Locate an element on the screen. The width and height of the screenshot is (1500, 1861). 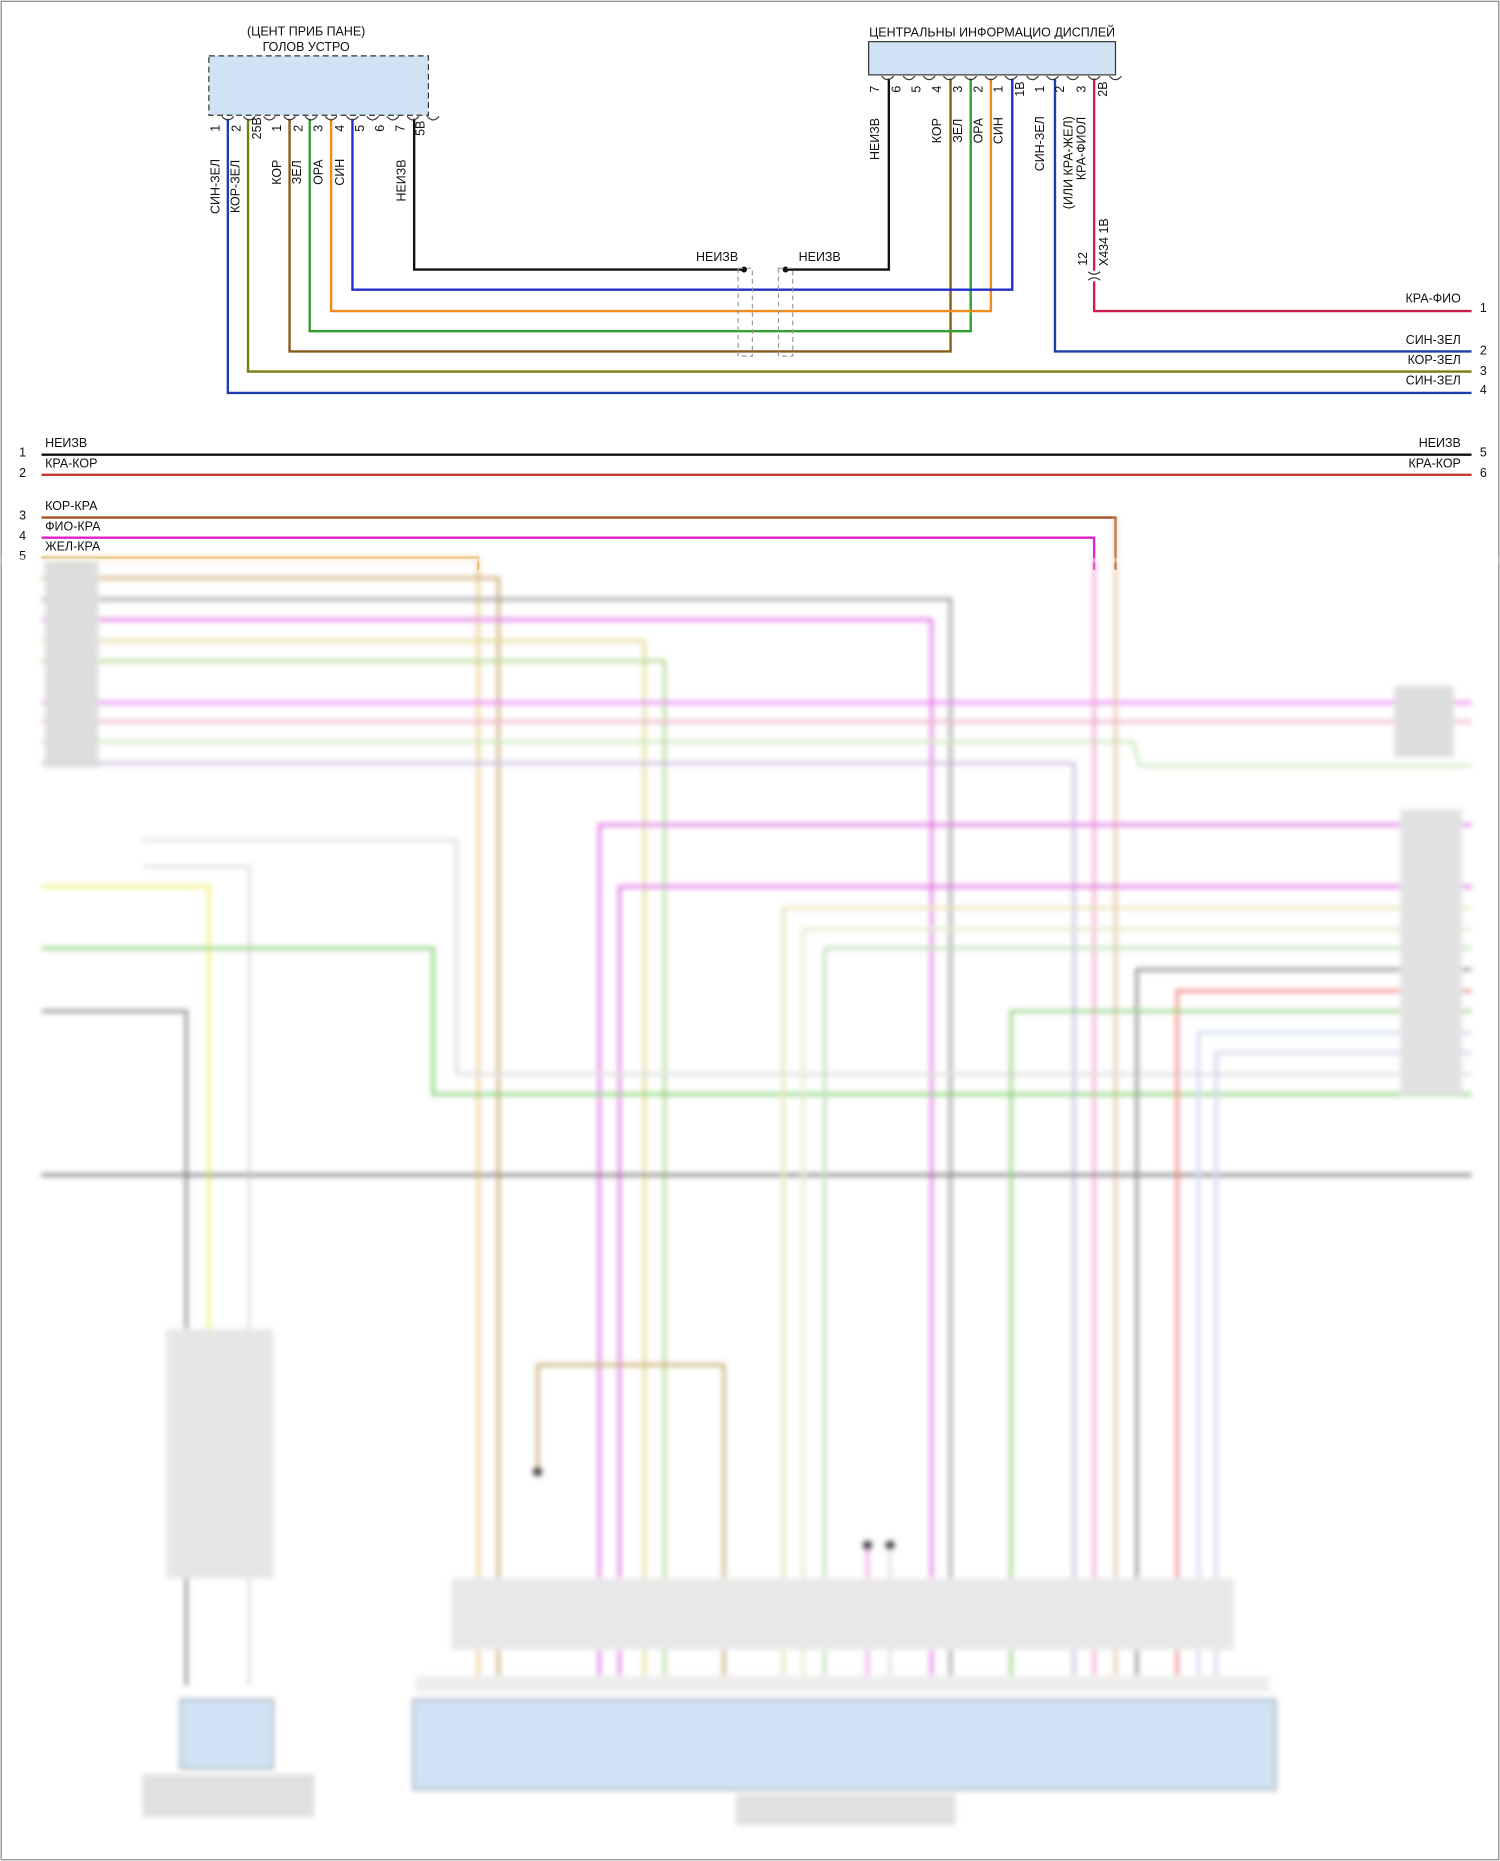
bus-label: ФИО-КРА is located at coordinates (73, 526).